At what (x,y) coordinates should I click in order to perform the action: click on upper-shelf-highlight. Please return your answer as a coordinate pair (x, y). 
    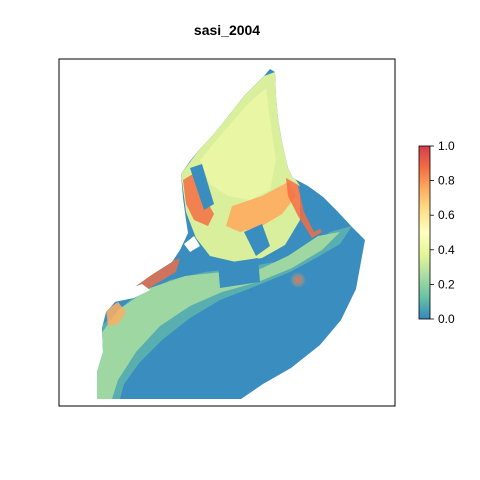
    Looking at the image, I should click on (238, 144).